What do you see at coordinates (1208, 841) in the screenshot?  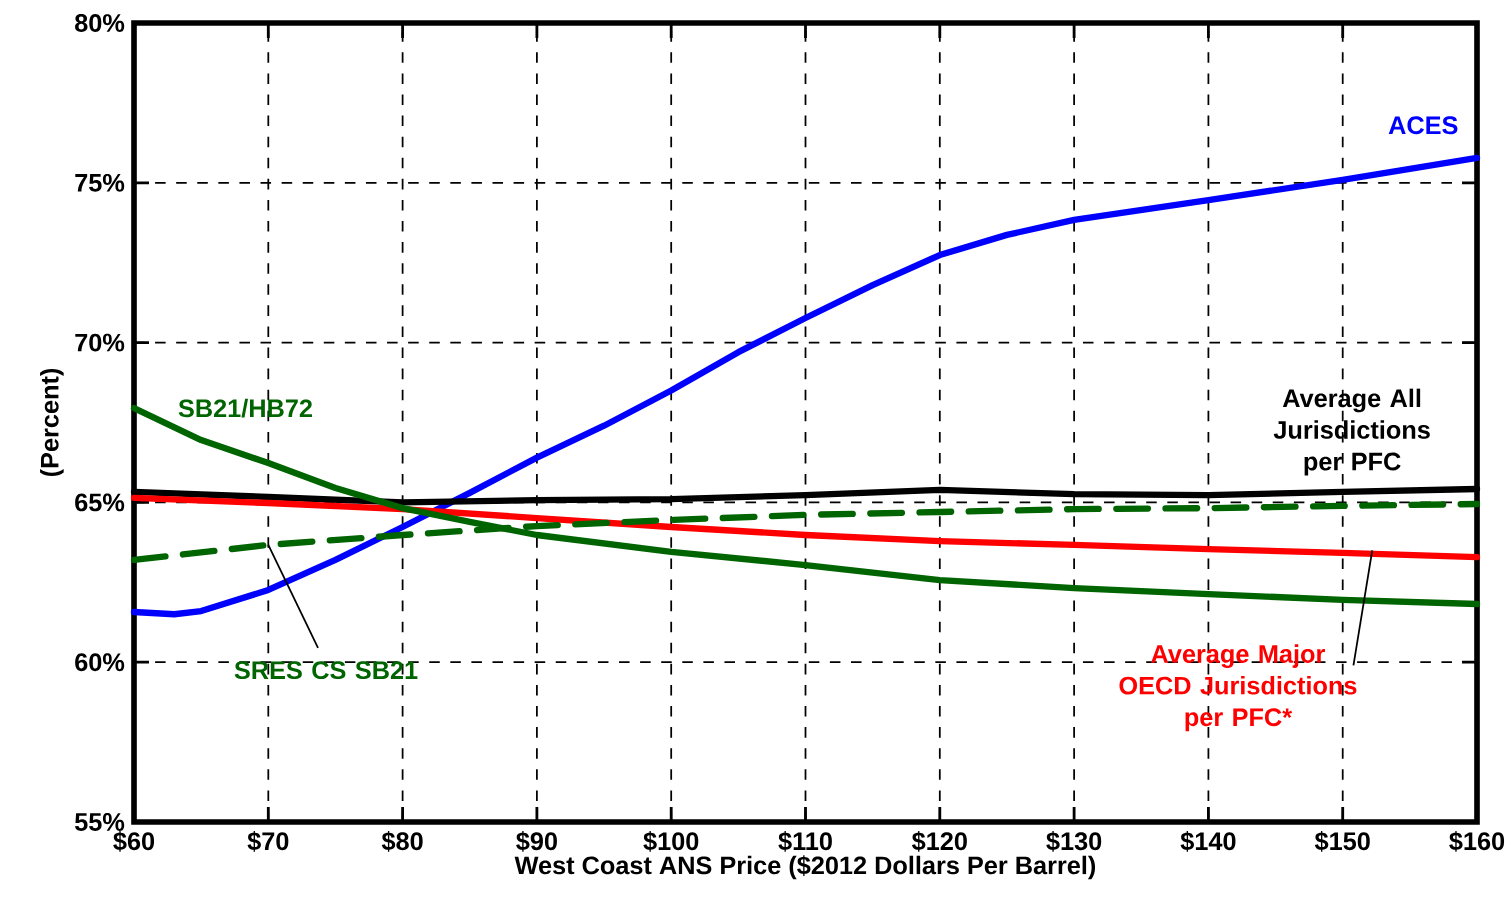 I see `x-tick-label: $140` at bounding box center [1208, 841].